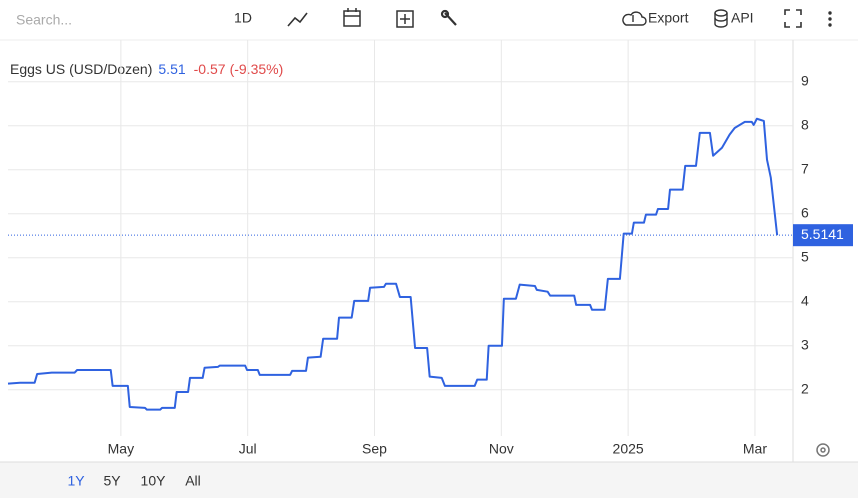 Image resolution: width=858 pixels, height=503 pixels. What do you see at coordinates (805, 257) in the screenshot?
I see `y-tick-label: 5` at bounding box center [805, 257].